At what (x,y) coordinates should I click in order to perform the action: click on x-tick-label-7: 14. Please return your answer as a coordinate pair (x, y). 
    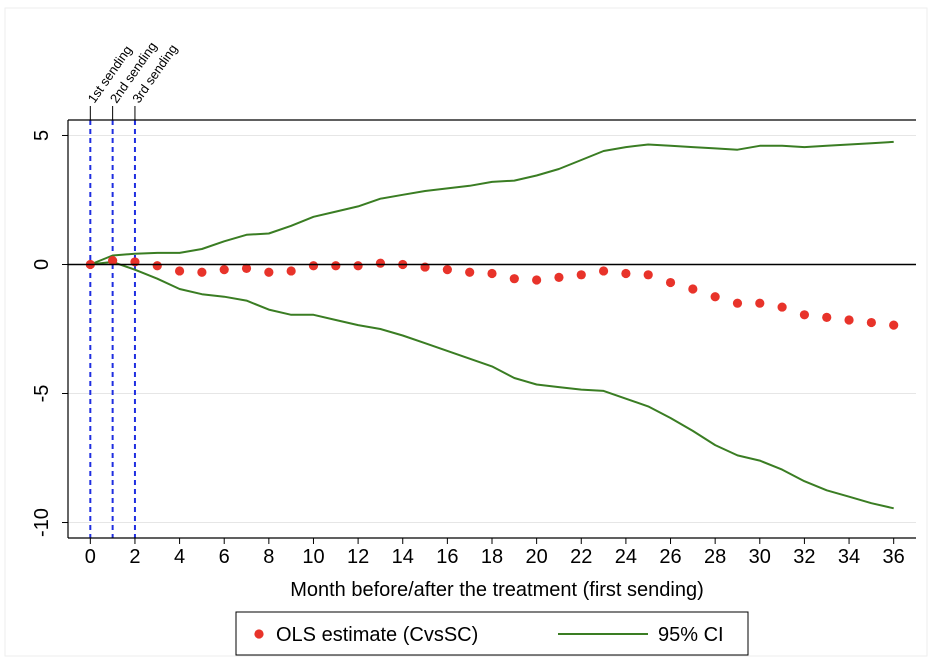
    Looking at the image, I should click on (403, 557).